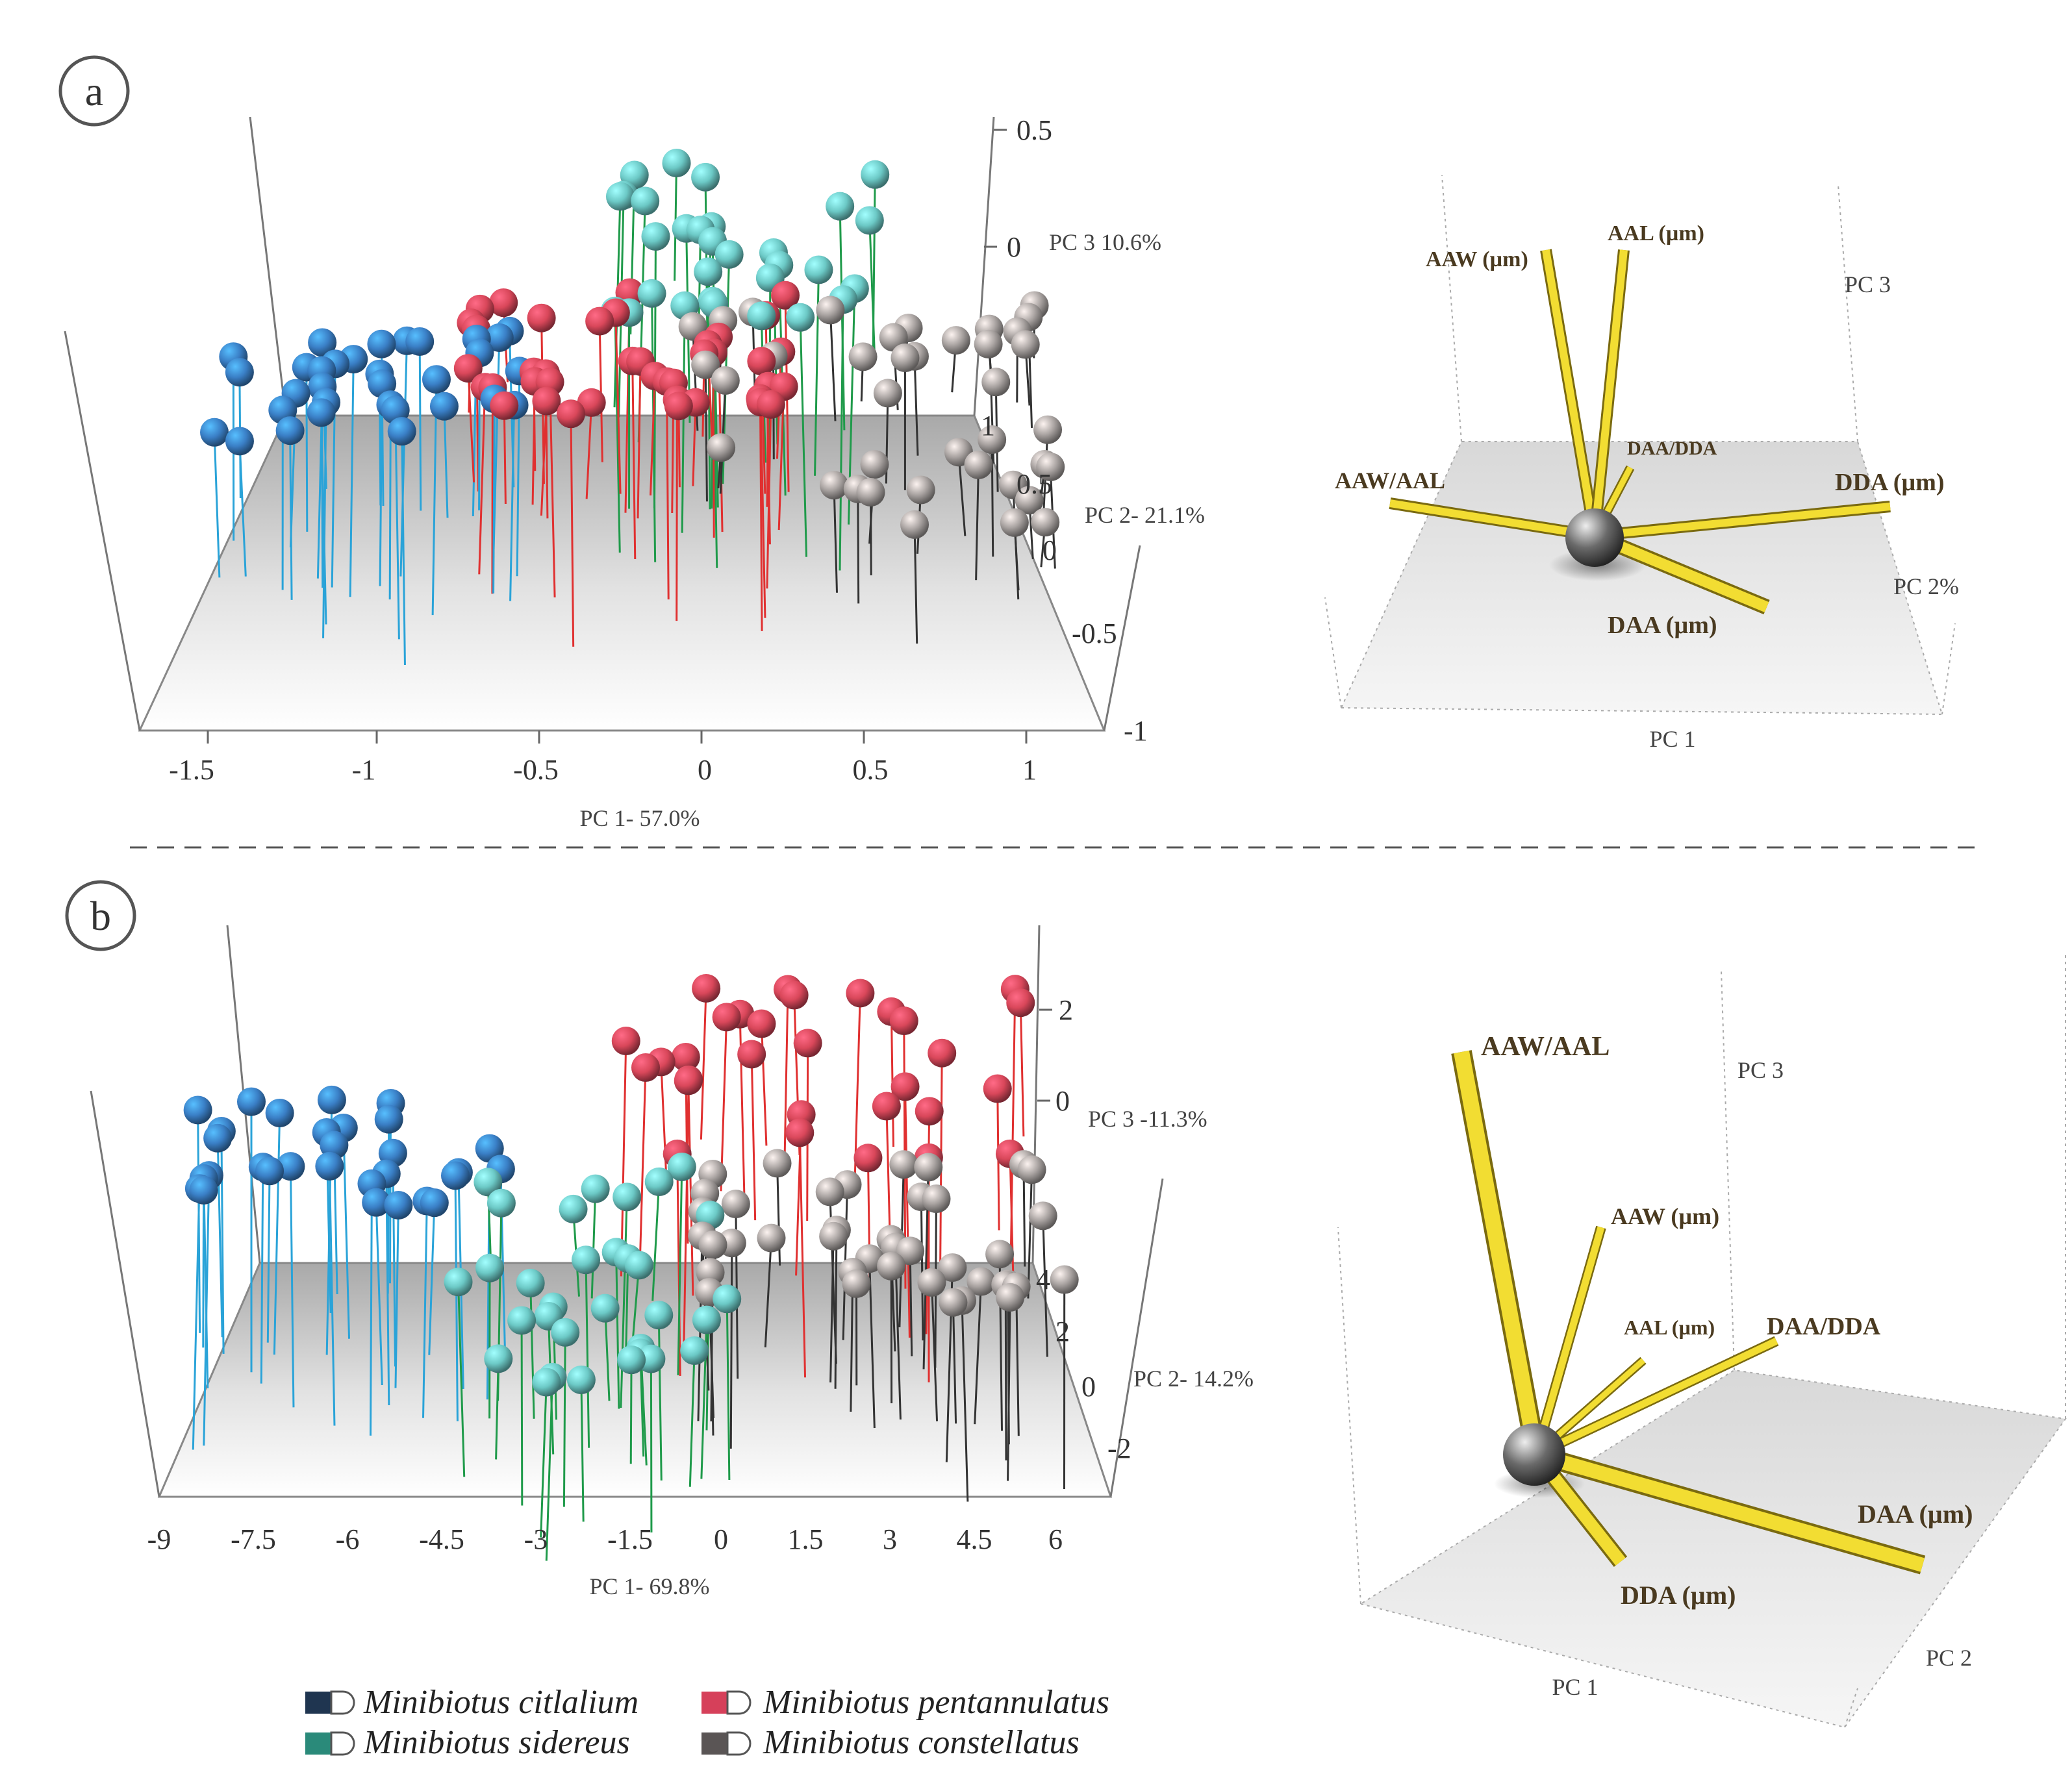 Image resolution: width=2072 pixels, height=1776 pixels. Describe the element at coordinates (1663, 625) in the screenshot. I see `loading-label: DAA (µm)` at that location.